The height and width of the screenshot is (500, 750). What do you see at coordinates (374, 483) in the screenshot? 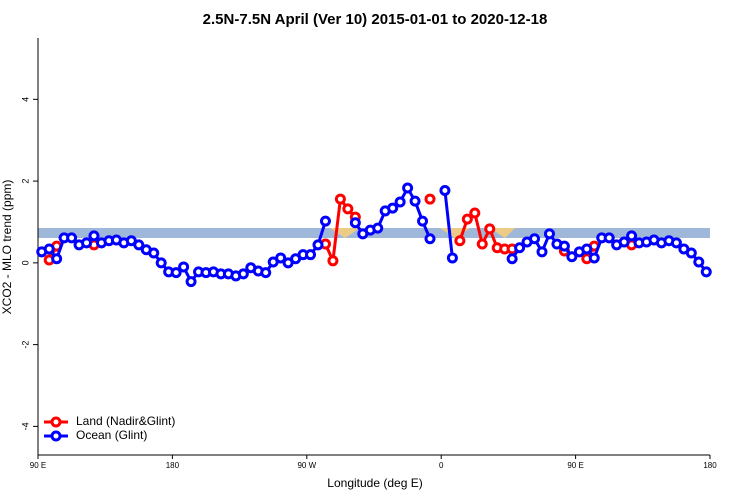
I see `x-axis-label: Longitude (deg E)` at bounding box center [374, 483].